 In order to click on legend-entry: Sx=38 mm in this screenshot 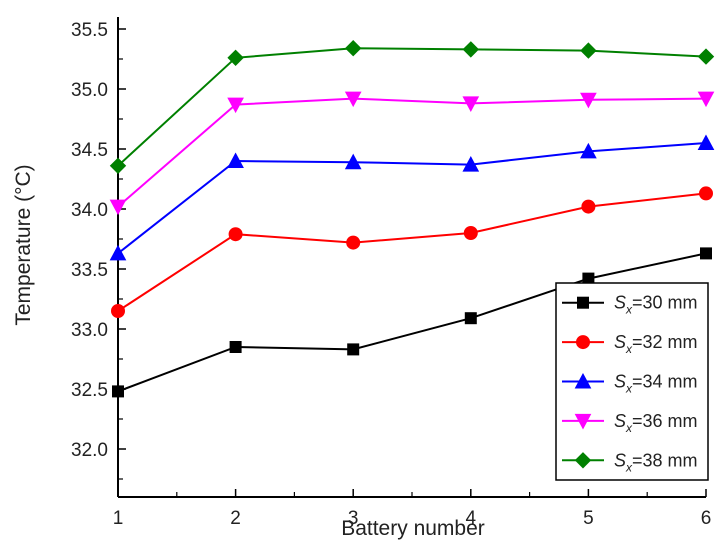, I will do `click(630, 462)`.